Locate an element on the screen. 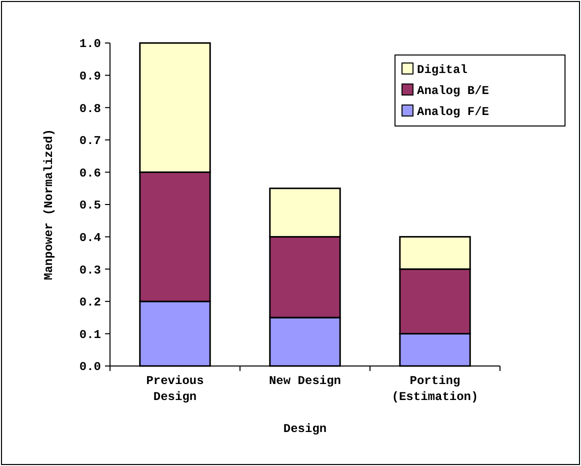 The height and width of the screenshot is (466, 581). x-axis-title: Design is located at coordinates (305, 429).